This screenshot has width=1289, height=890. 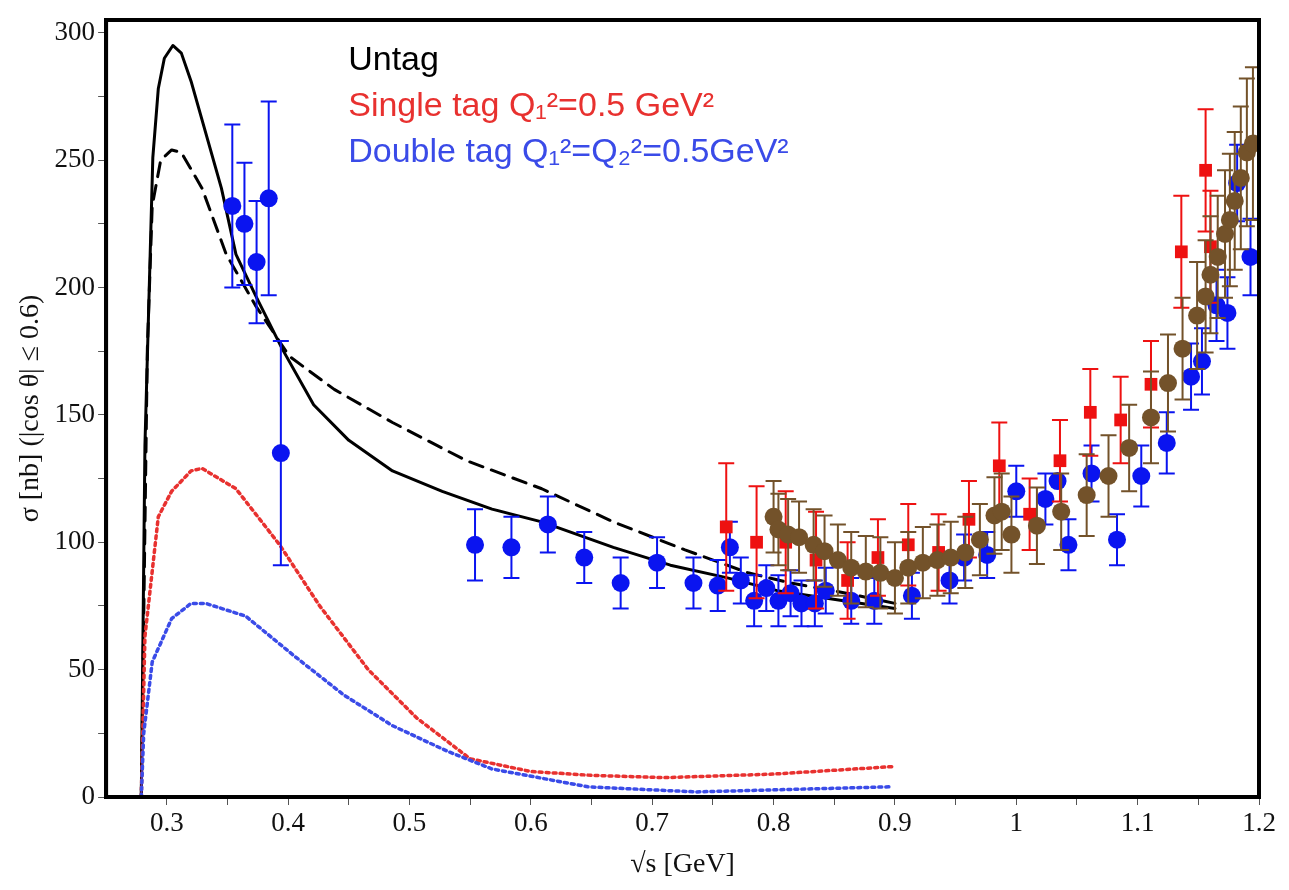 What do you see at coordinates (75, 540) in the screenshot?
I see `y-tick-label: 100` at bounding box center [75, 540].